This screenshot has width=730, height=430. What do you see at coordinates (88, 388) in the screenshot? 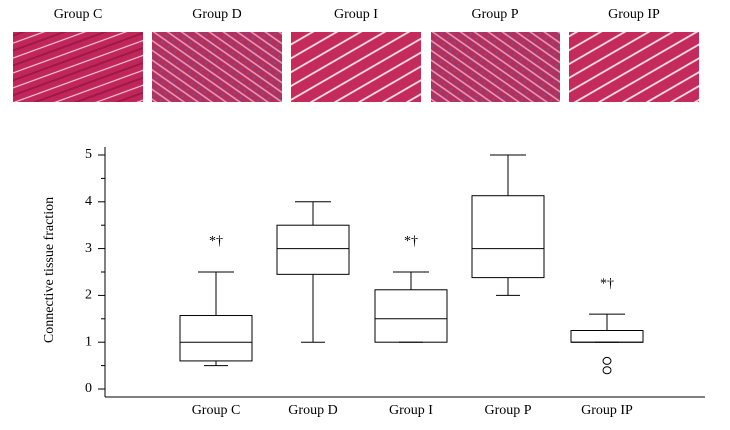
I see `y-tick-label: 0` at bounding box center [88, 388].